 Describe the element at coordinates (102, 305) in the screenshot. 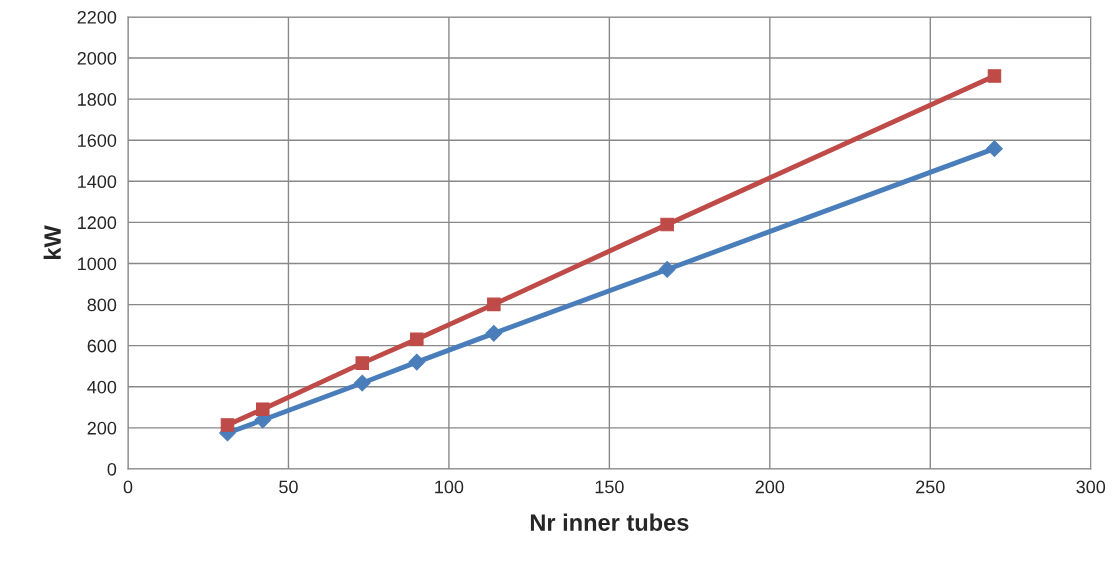

I see `y-tick-label: 800` at that location.